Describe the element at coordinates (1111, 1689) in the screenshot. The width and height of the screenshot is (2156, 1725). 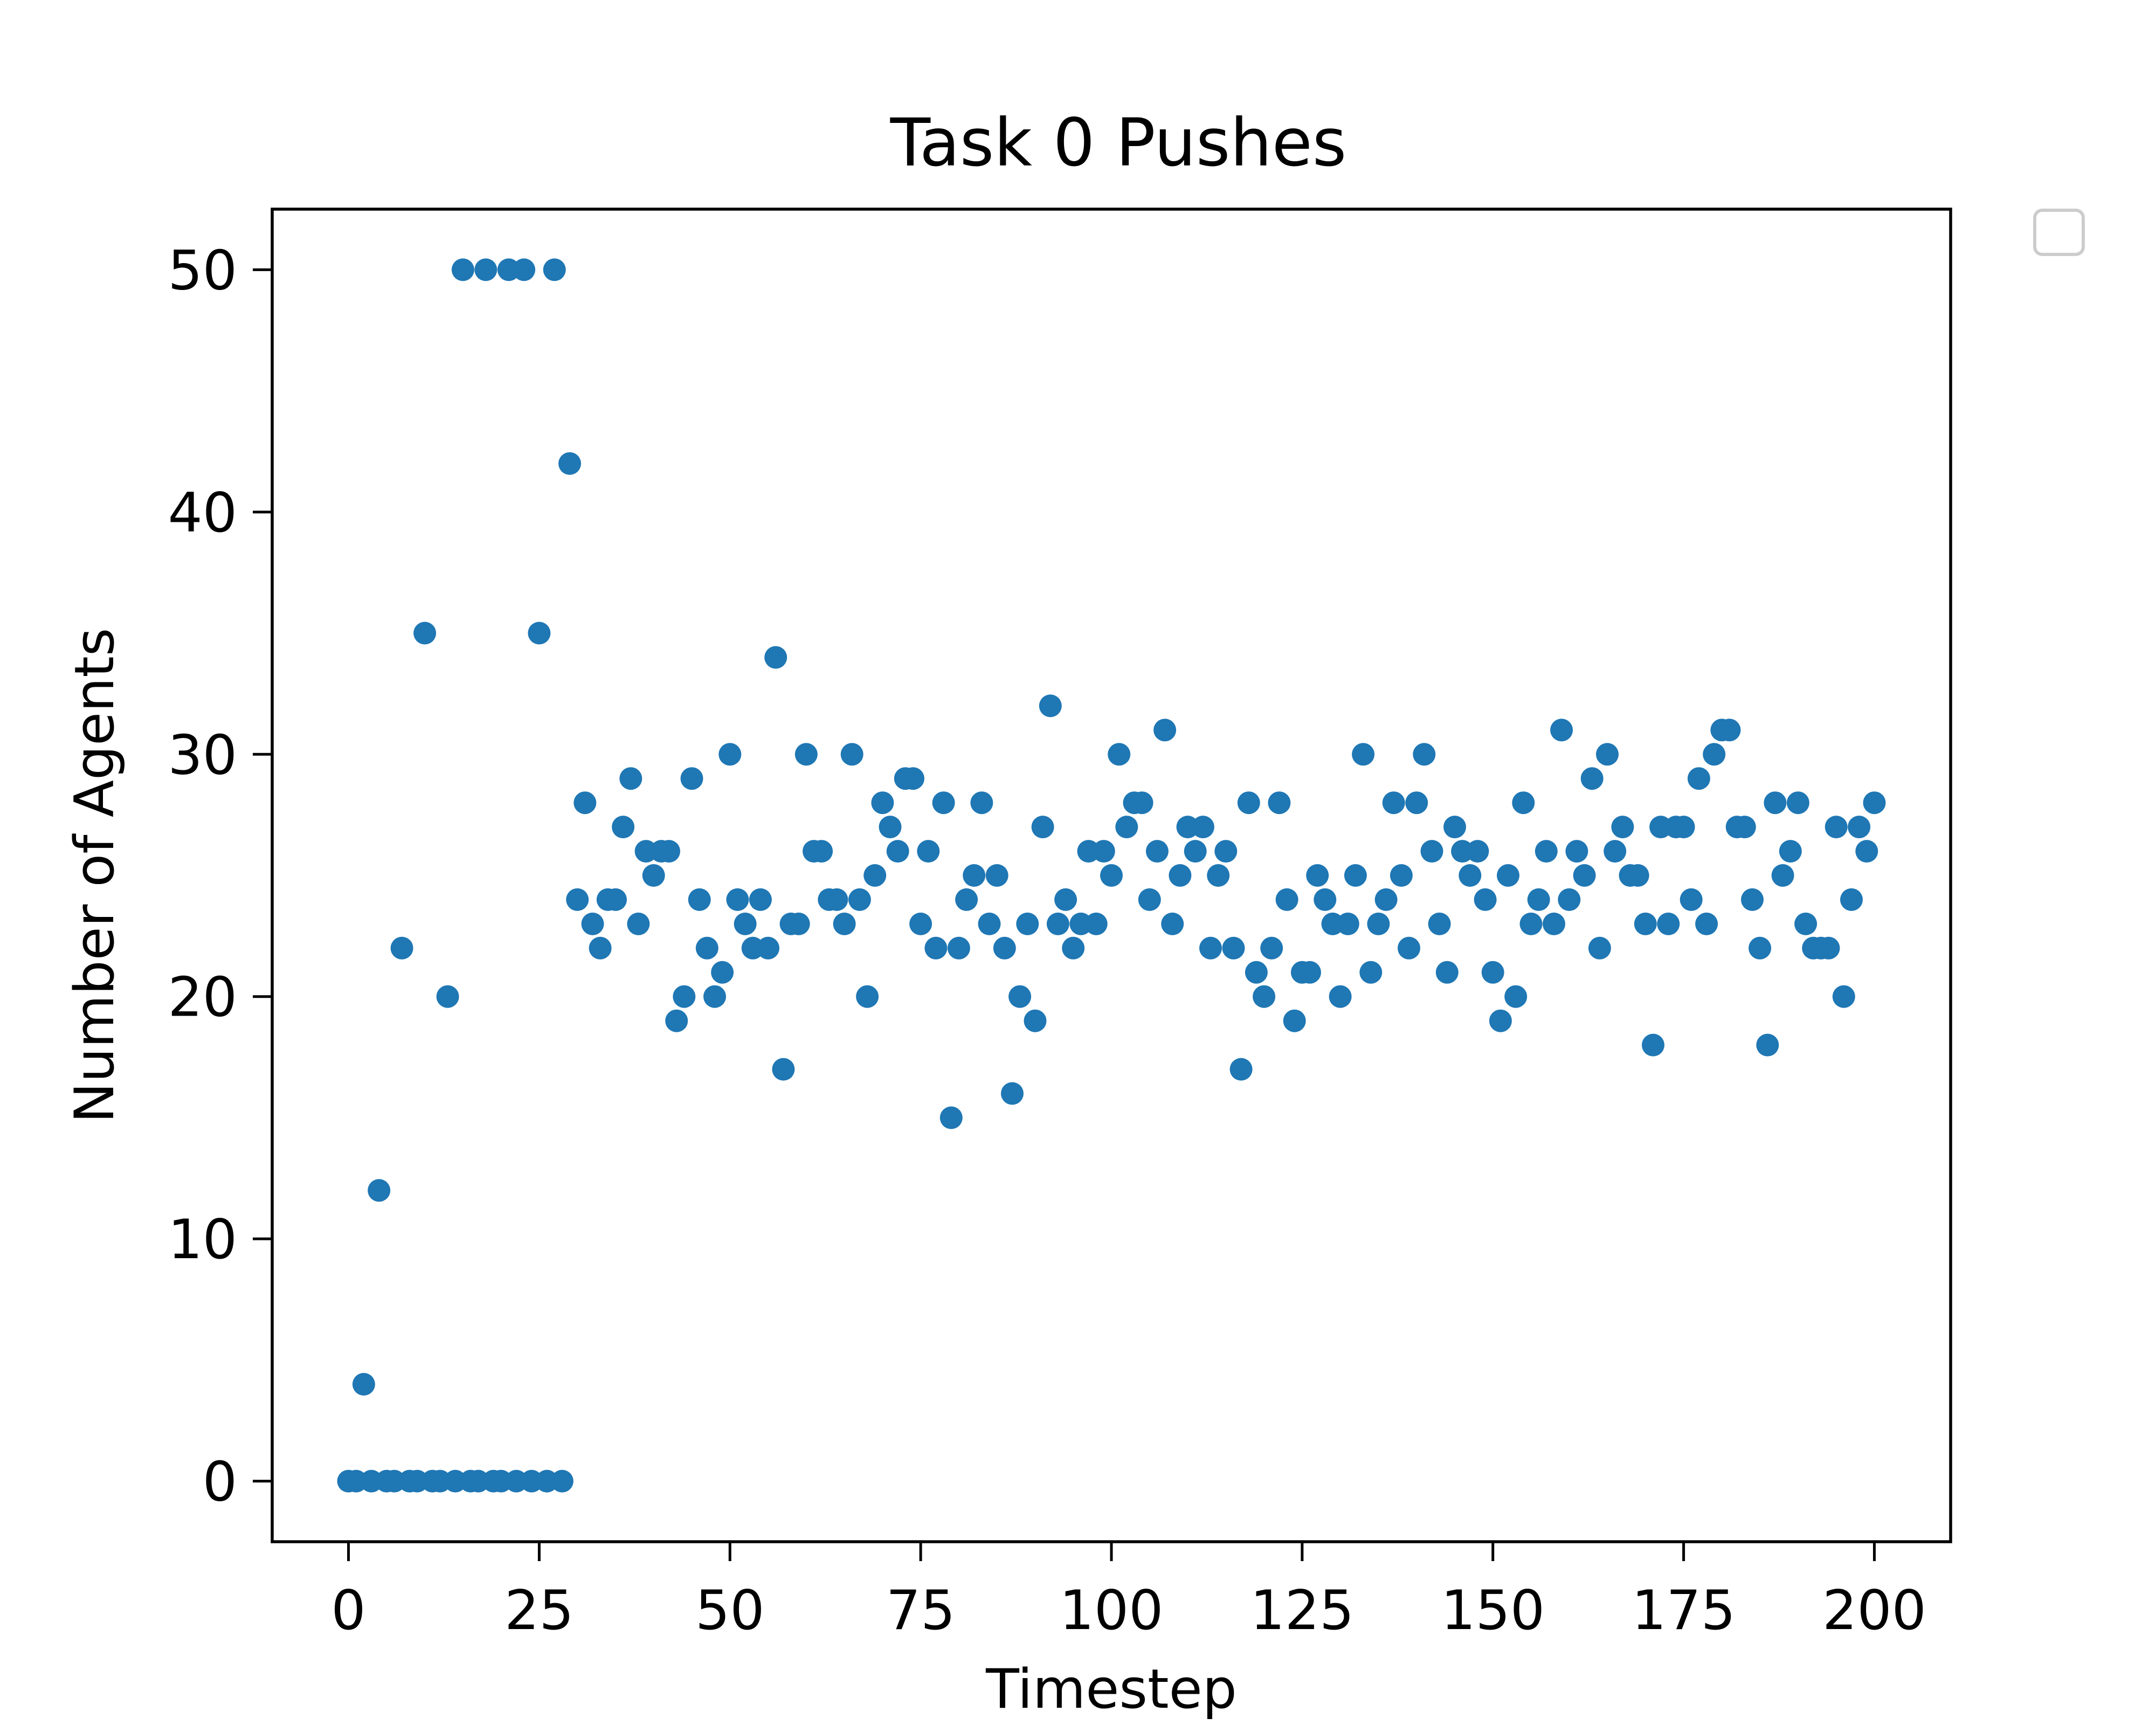
I see `x-axis-label: Timestep` at that location.